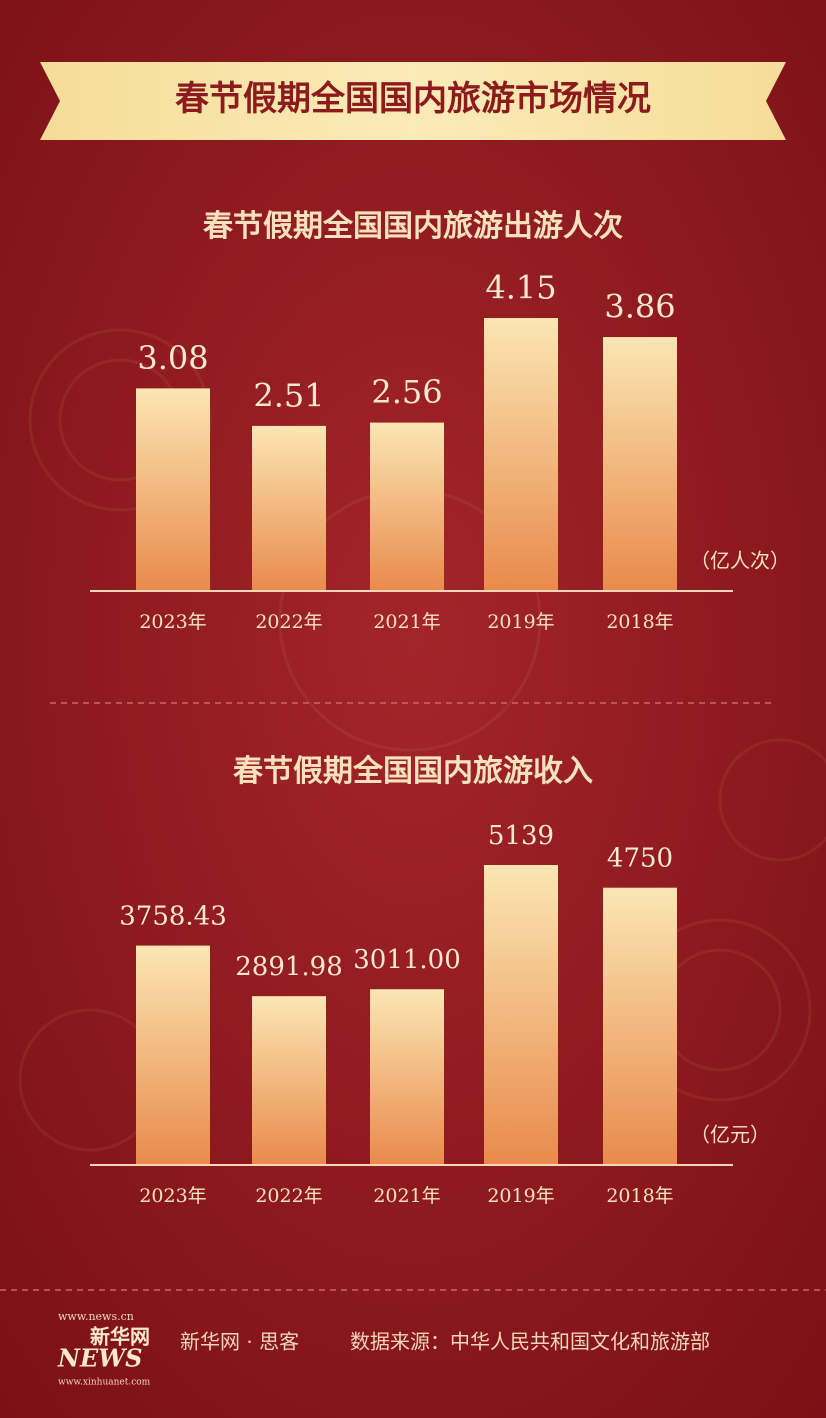  I want to click on page-title: 春节假期全国国内旅游市场情况, so click(413, 99).